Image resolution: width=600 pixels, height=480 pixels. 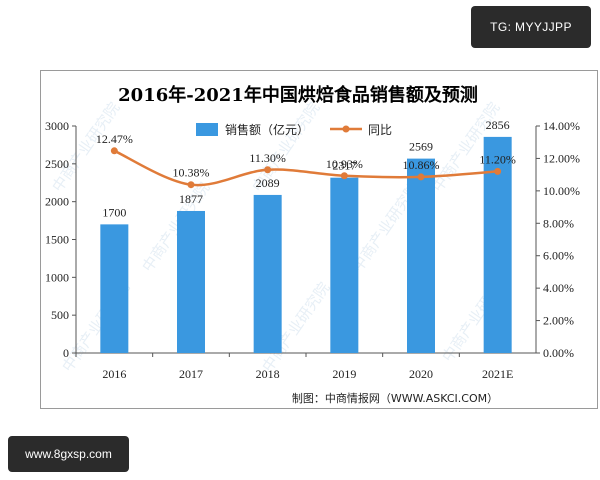 What do you see at coordinates (497, 159) in the screenshot?
I see `line-value-label: 11.20%` at bounding box center [497, 159].